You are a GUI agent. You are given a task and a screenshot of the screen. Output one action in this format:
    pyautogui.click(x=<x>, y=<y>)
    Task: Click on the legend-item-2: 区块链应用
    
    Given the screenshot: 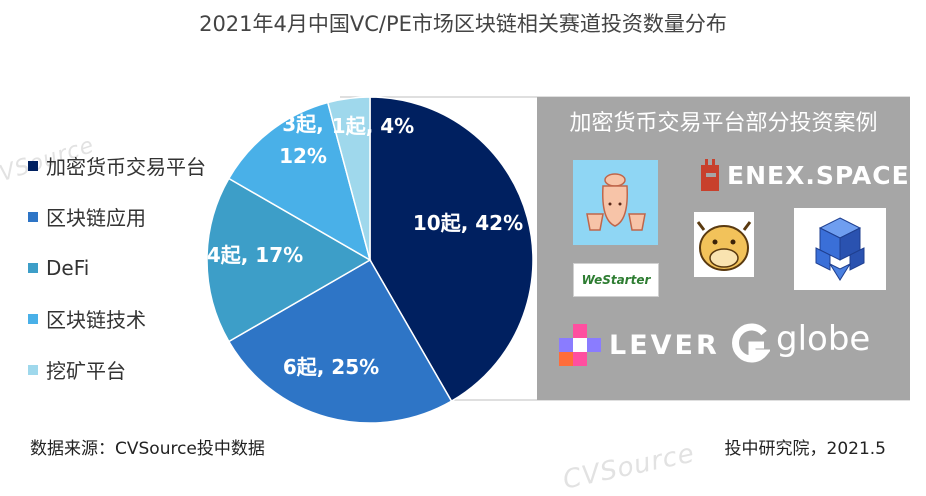 What is the action you would take?
    pyautogui.click(x=117, y=216)
    